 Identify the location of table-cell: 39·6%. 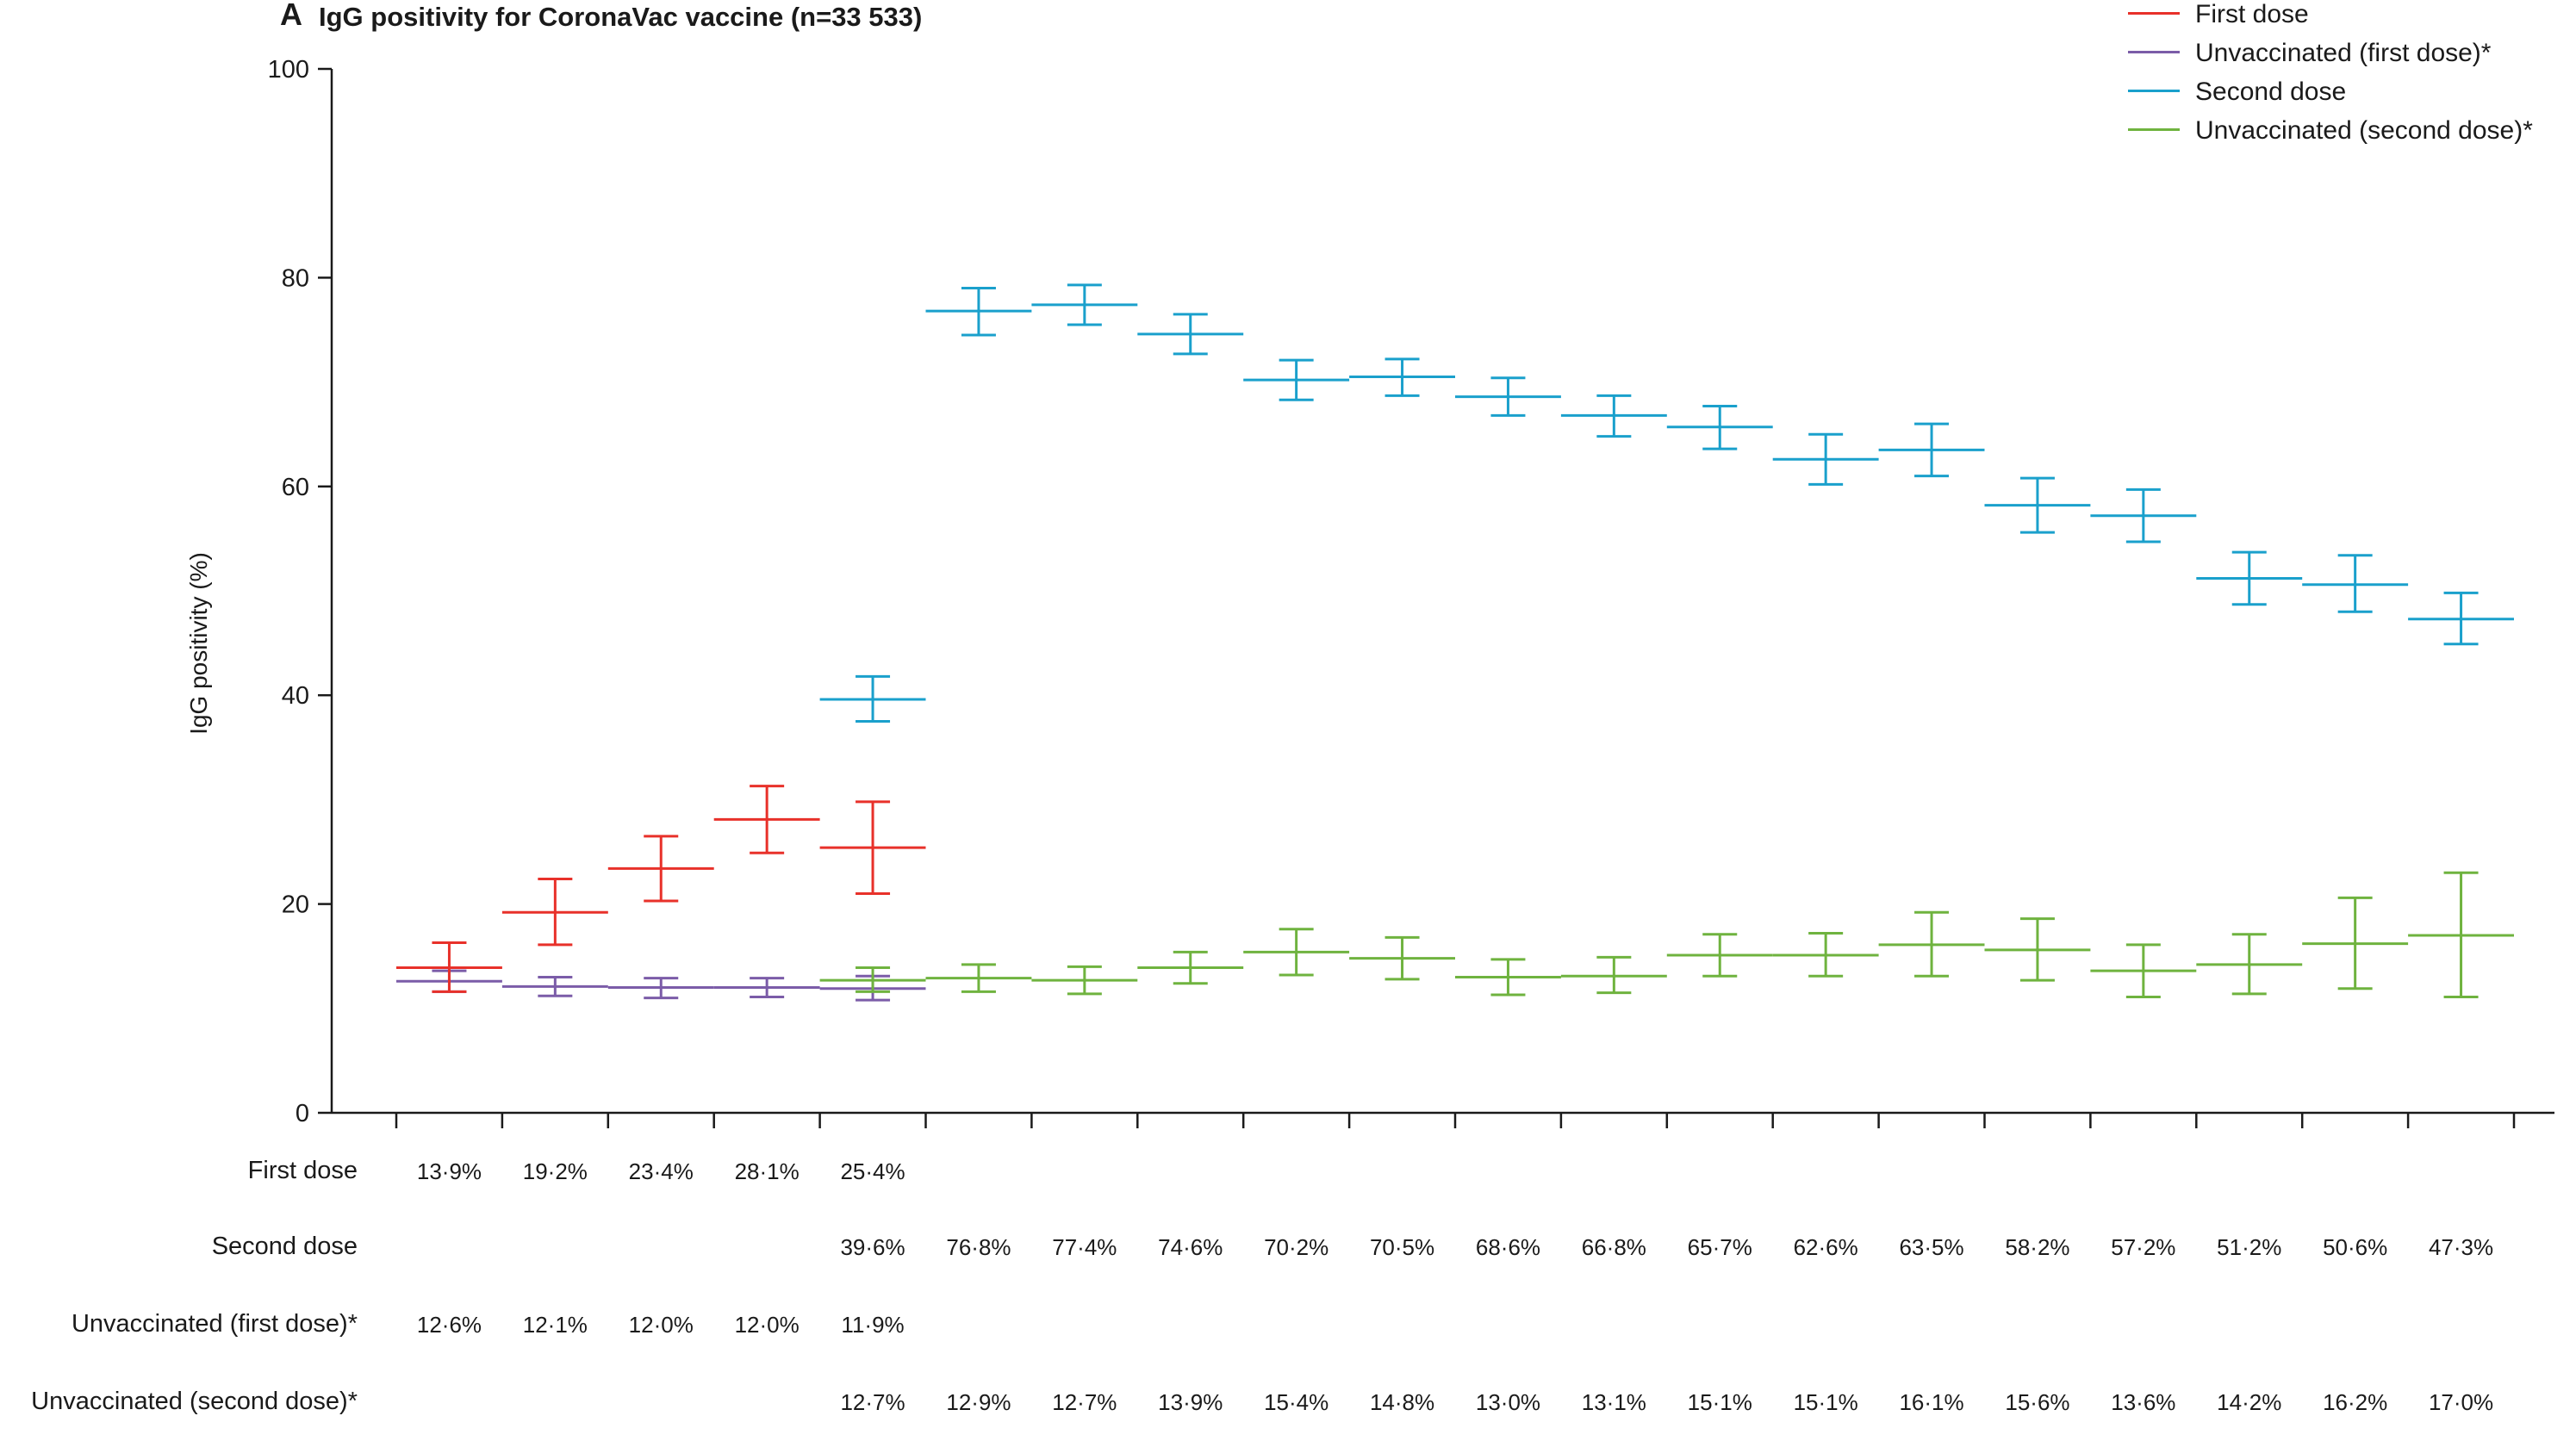
(873, 1247).